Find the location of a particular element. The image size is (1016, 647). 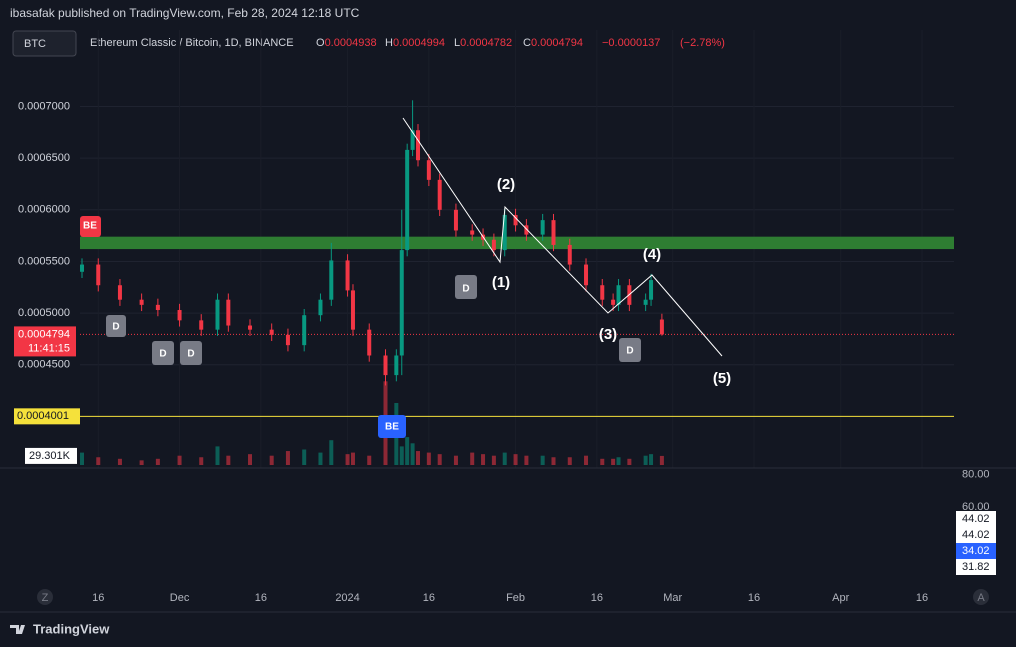

support-zone is located at coordinates (517, 243).